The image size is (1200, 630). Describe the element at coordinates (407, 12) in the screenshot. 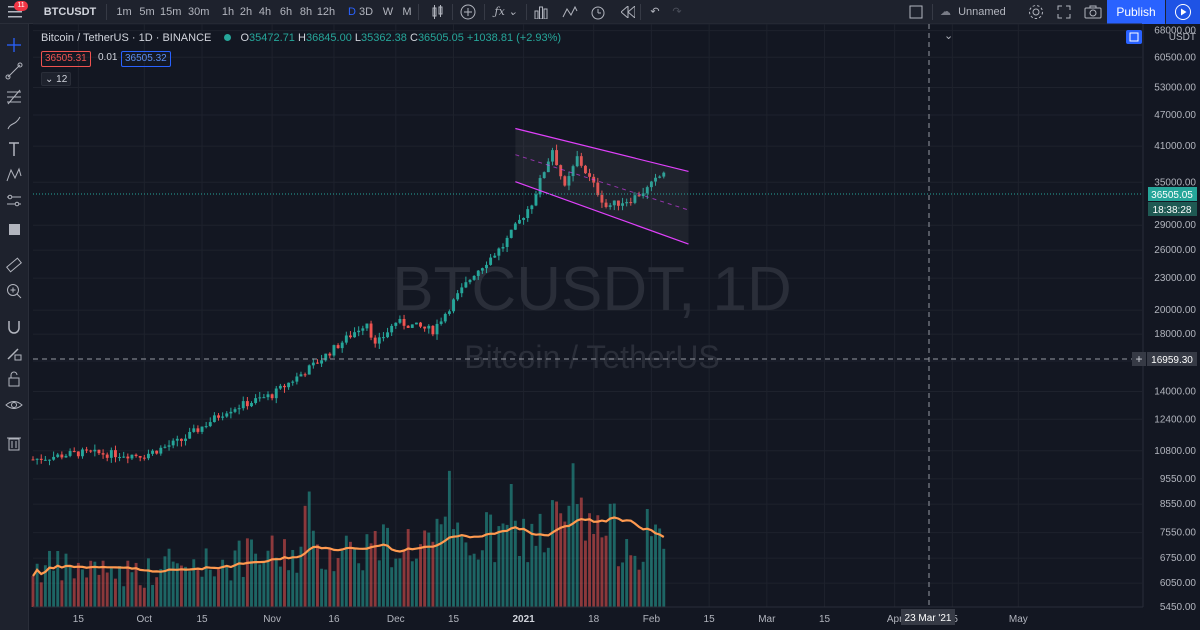

I see `timeframe-m: M` at that location.